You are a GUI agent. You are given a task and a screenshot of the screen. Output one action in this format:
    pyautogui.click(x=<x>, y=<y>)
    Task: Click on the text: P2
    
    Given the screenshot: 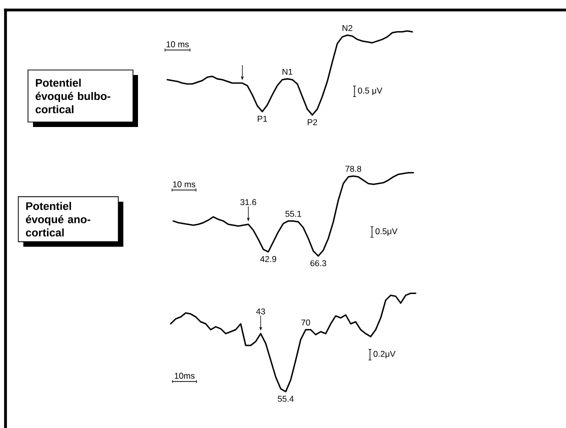 What is the action you would take?
    pyautogui.click(x=313, y=122)
    